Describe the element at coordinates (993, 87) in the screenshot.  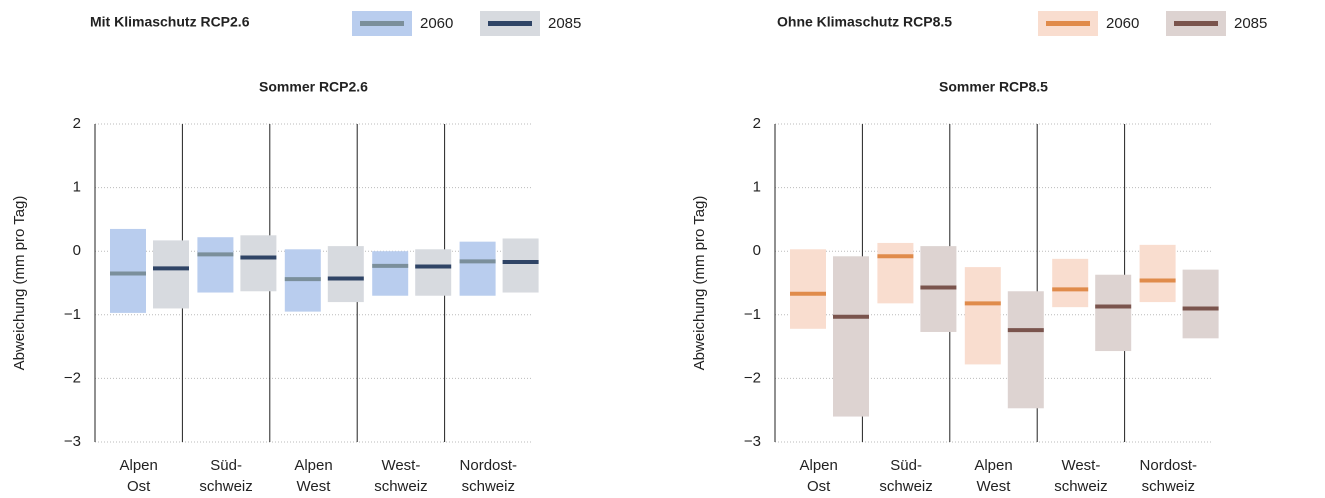
I see `chart-title: Sommer RCP8.5` at that location.